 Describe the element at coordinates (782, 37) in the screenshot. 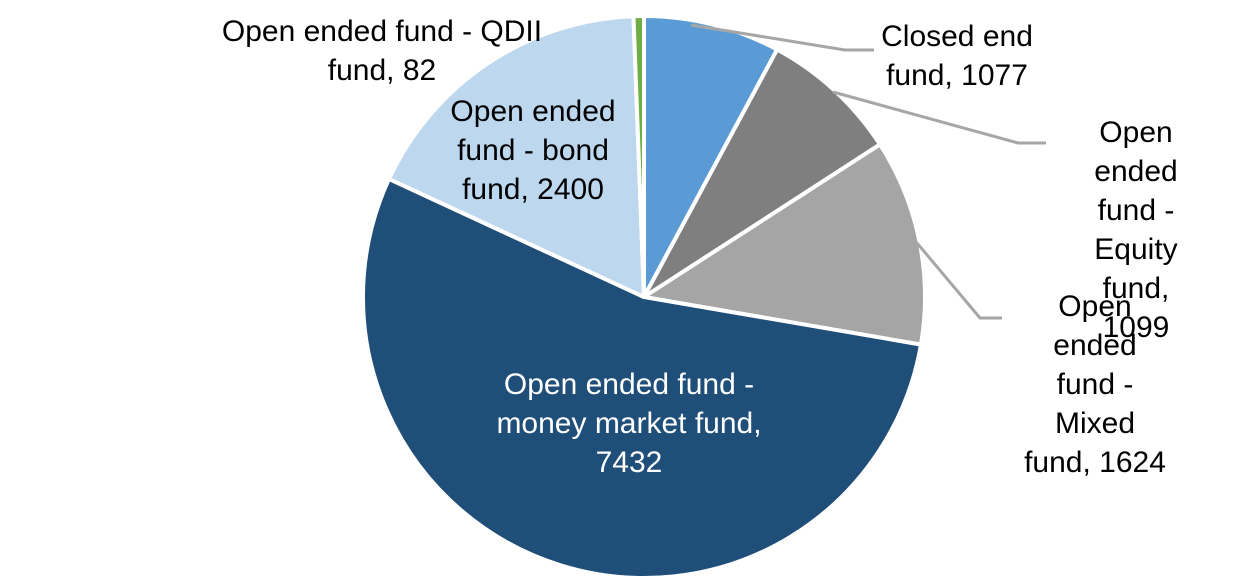

I see `leader-line-closed-end-fund` at that location.